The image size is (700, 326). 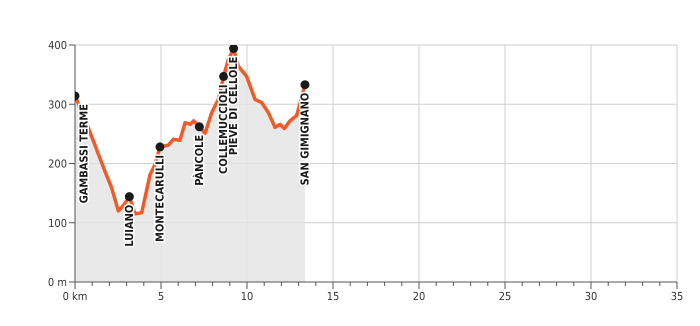 I want to click on annotation: GAMBASSI TERME, so click(x=84, y=154).